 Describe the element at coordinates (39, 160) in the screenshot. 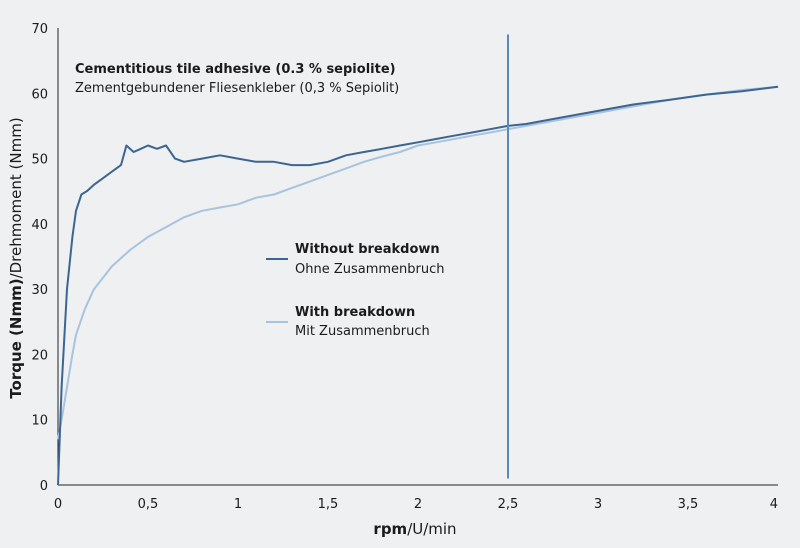

I see `y-tick-label: 50` at that location.